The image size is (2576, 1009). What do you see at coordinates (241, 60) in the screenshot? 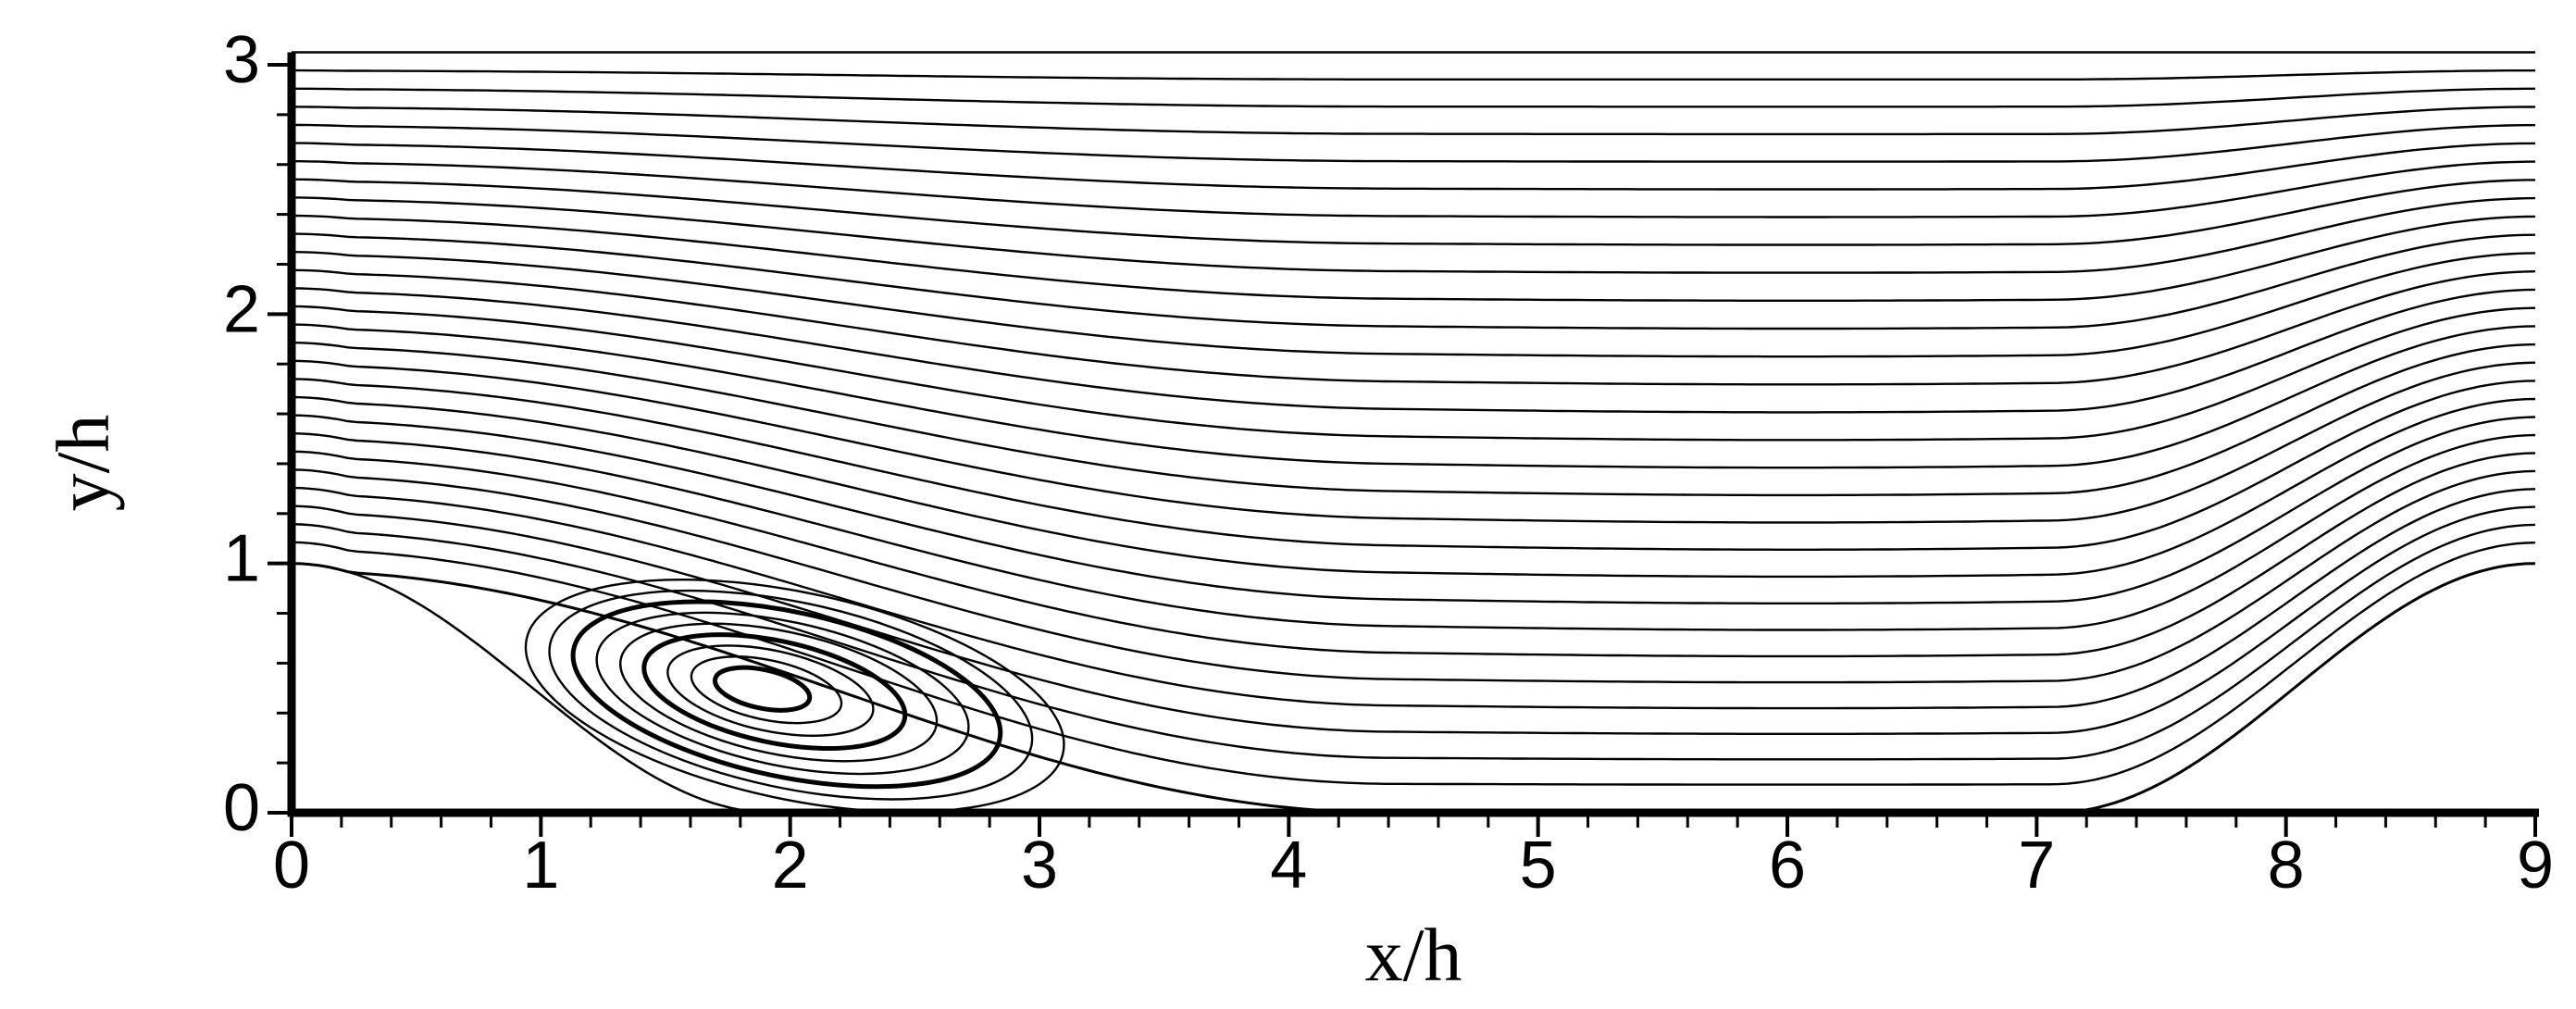
I see `y-tick-label: 3` at bounding box center [241, 60].